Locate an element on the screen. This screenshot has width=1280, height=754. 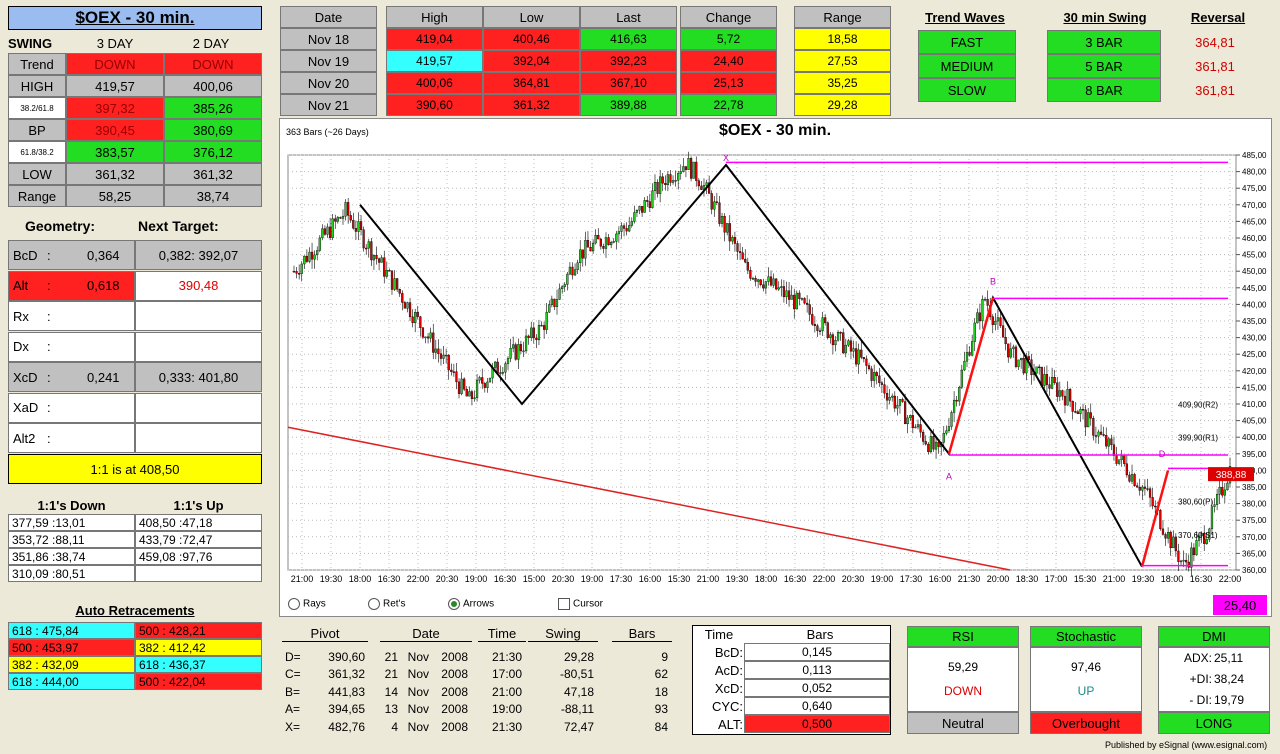
price-range: 27,53 is located at coordinates (842, 61).